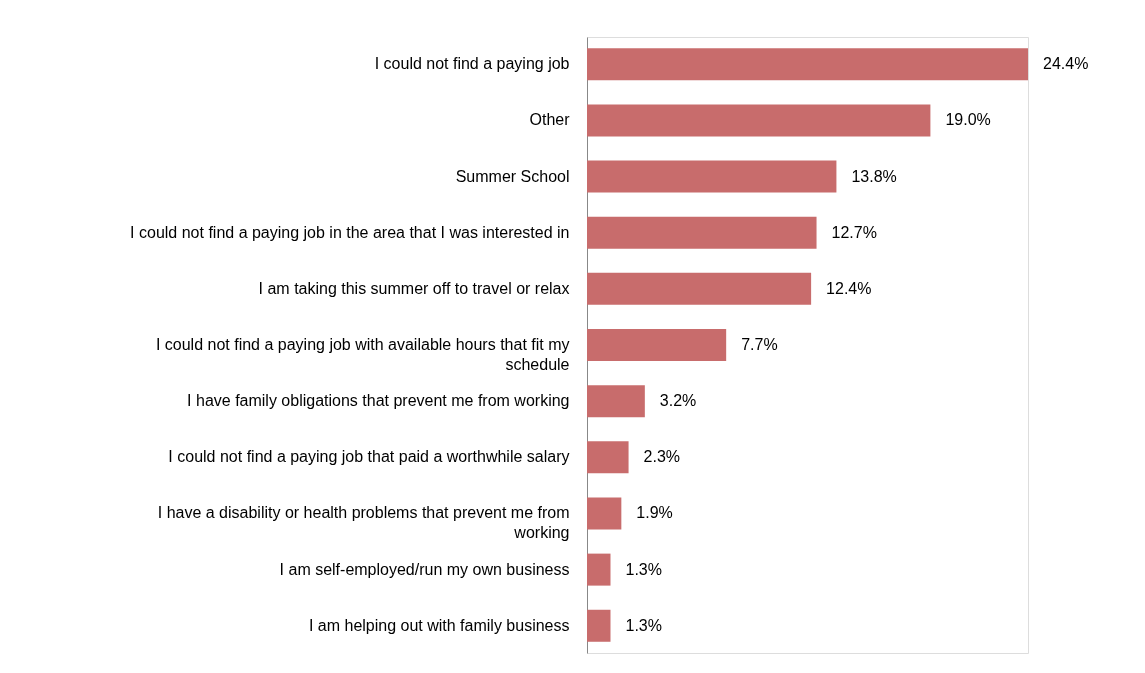  I want to click on data-label: 13.8%, so click(874, 176).